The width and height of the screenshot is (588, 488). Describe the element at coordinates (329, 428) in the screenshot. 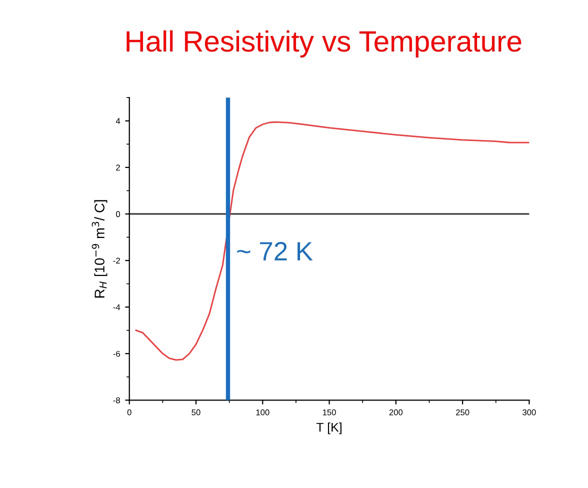

I see `x-axis-title: T [K]` at that location.